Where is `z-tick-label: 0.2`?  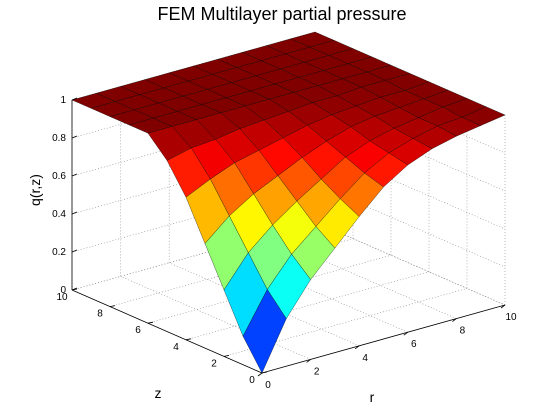 z-tick-label: 0.2 is located at coordinates (59, 252).